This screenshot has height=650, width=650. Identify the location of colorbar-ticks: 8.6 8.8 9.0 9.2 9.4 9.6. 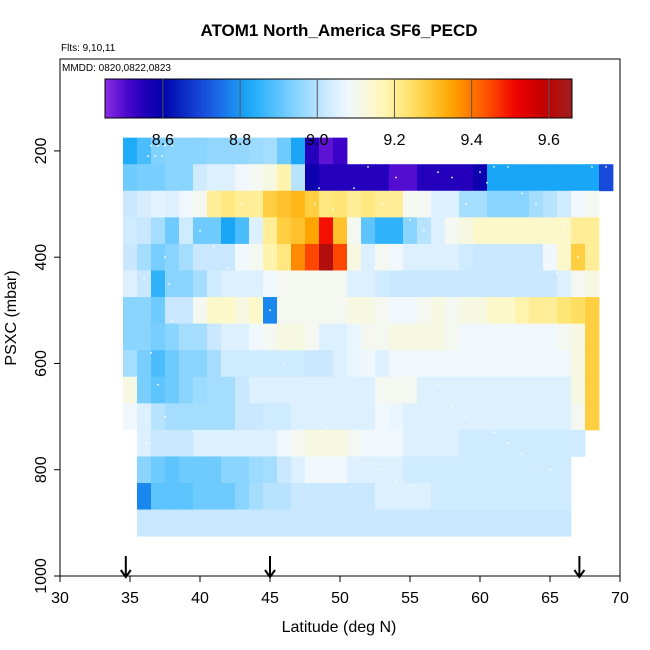
(356, 114).